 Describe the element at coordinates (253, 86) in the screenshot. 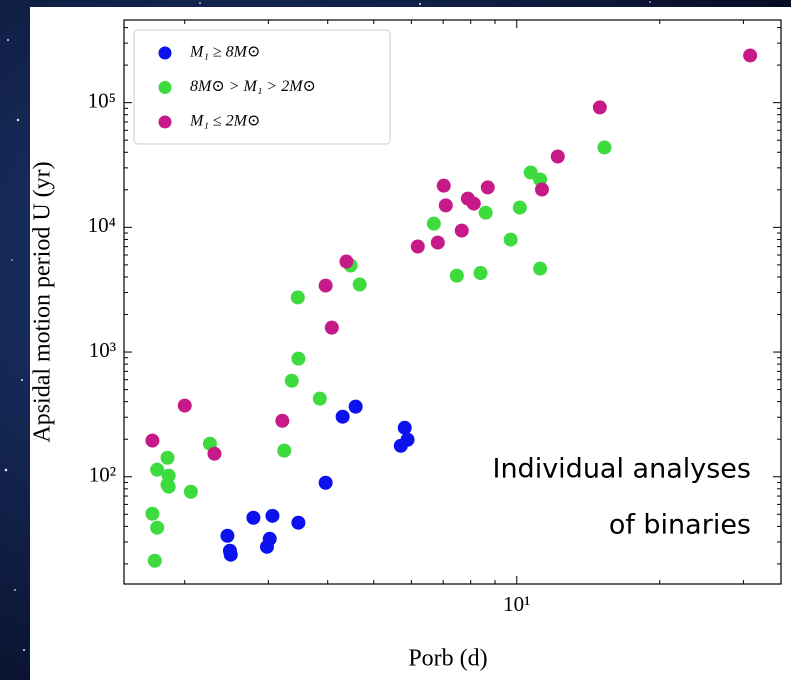

I see `legend-label: 8M⊙ > M₁ > 2M⊙` at that location.